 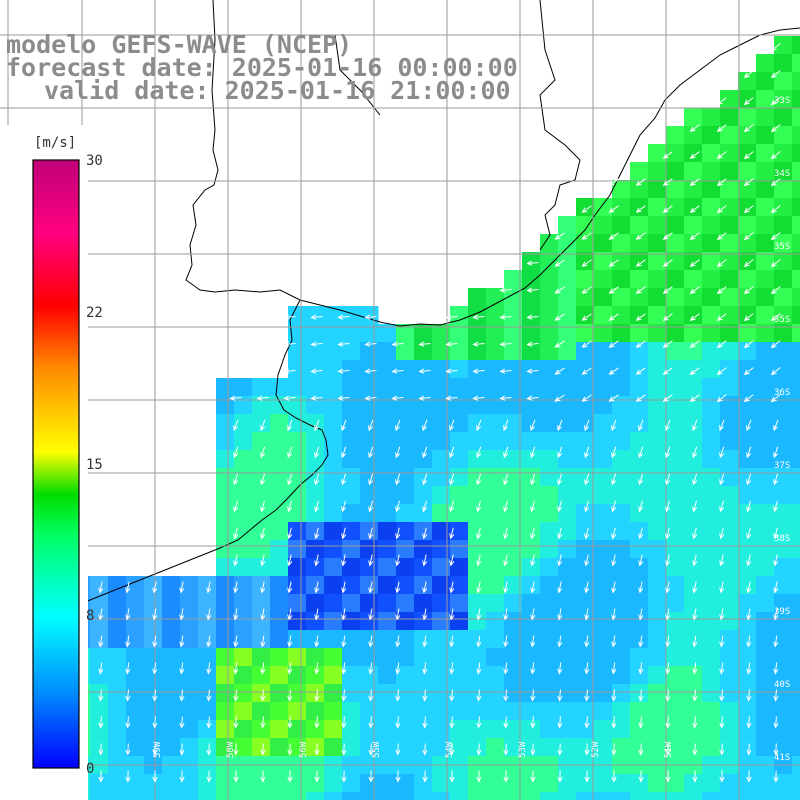 I want to click on longitude-label: 58W, so click(x=231, y=749).